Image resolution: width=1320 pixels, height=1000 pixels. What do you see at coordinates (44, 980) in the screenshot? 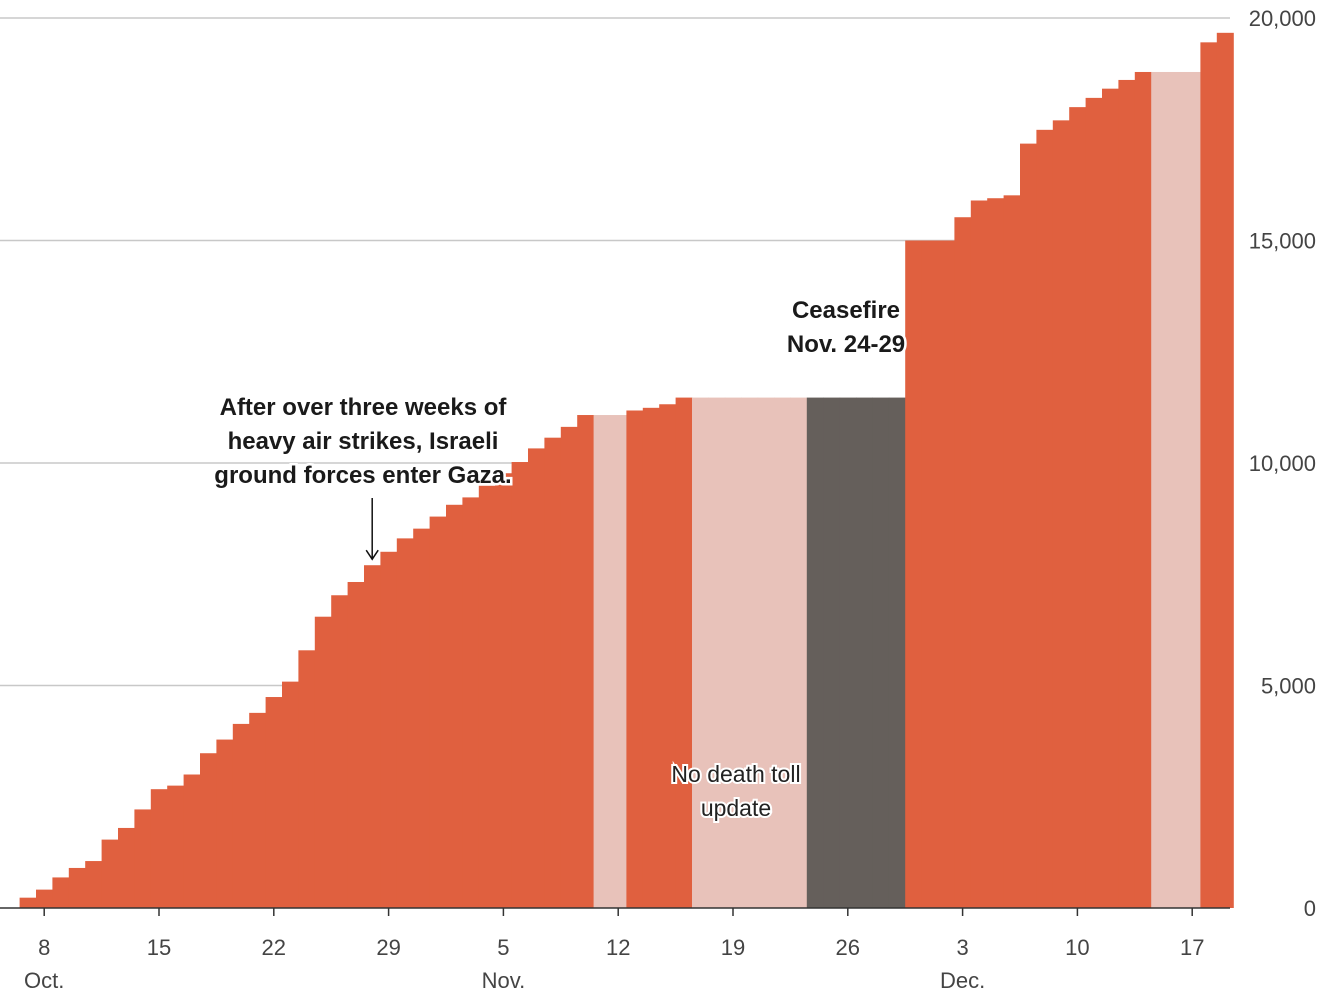
I see `x-month-label: Oct.` at bounding box center [44, 980].